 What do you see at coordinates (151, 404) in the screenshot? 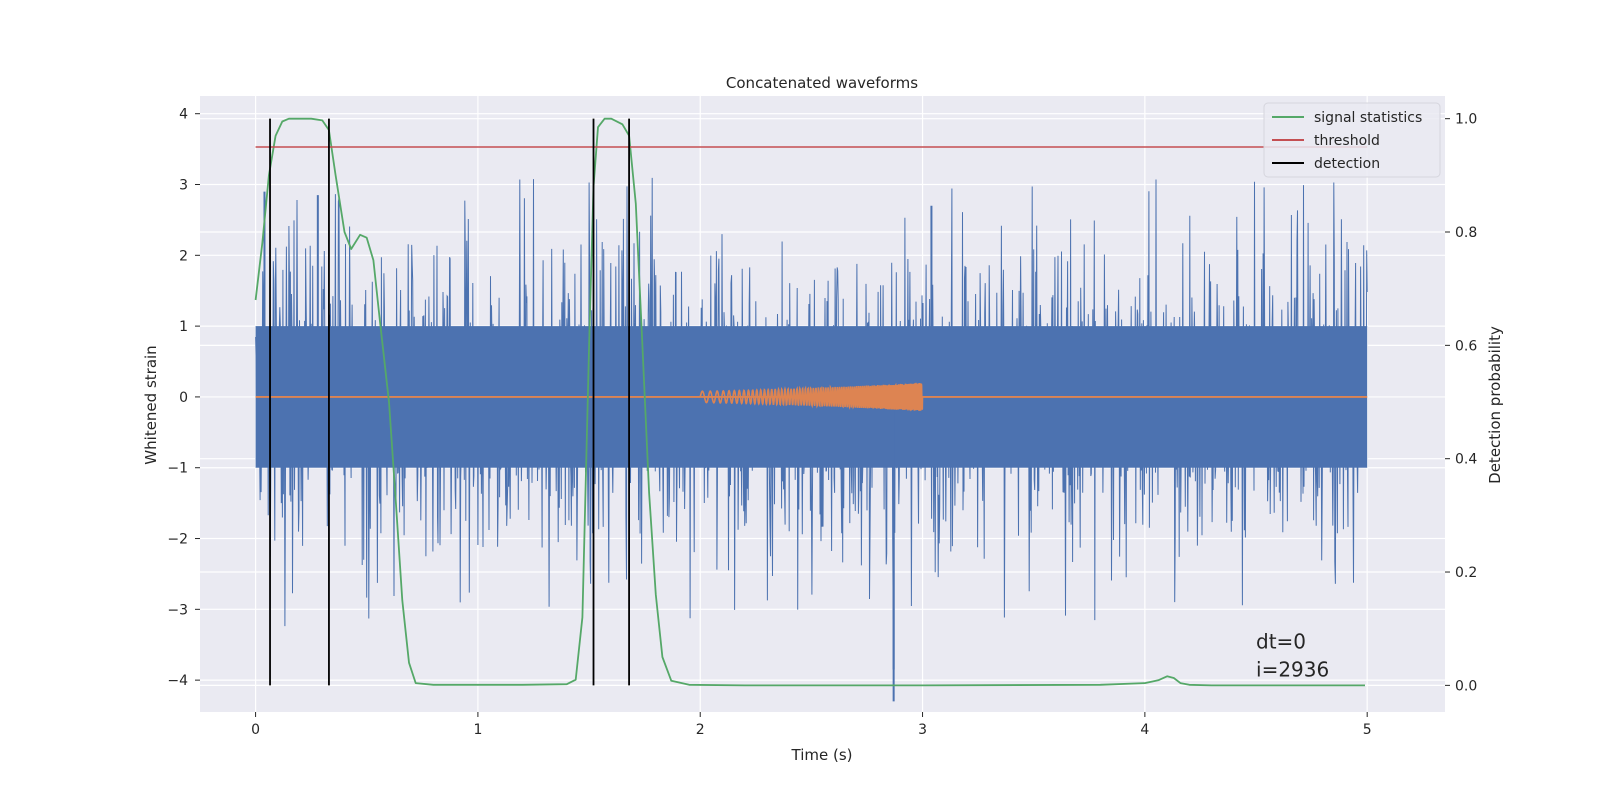
I see `y-axis-label: Whitened strain` at bounding box center [151, 404].